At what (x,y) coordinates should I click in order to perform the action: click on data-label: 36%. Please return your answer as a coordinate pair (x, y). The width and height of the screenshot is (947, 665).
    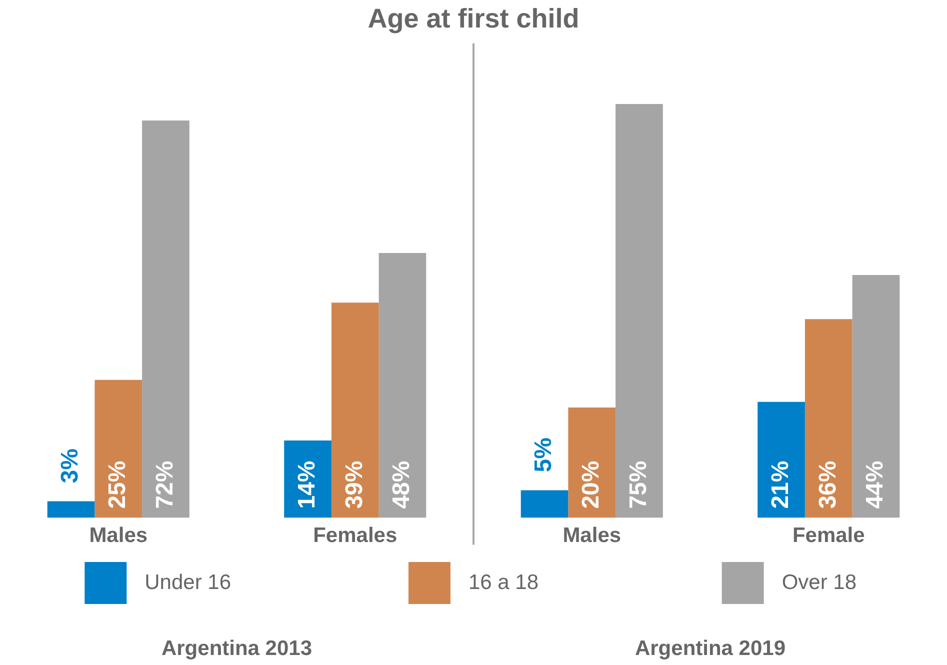
    Looking at the image, I should click on (828, 484).